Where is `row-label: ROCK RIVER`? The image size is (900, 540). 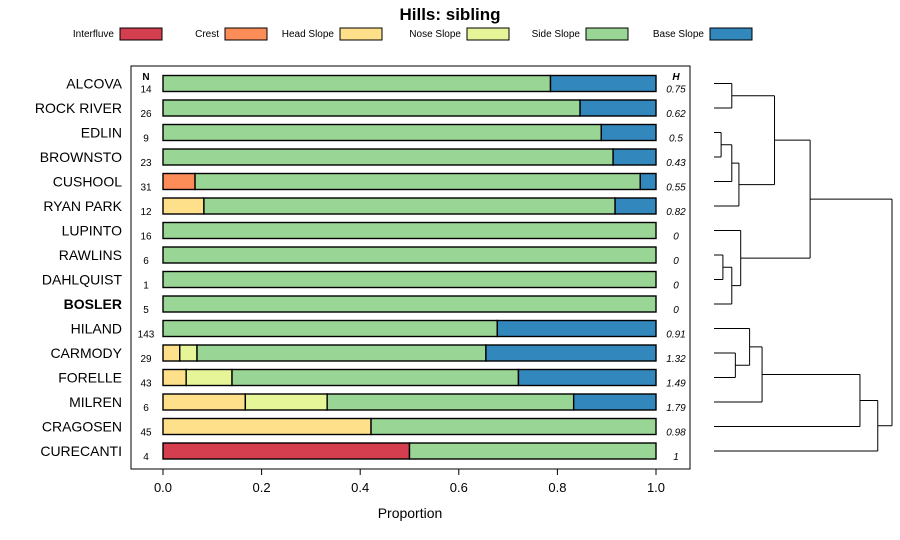
row-label: ROCK RIVER is located at coordinates (78, 108).